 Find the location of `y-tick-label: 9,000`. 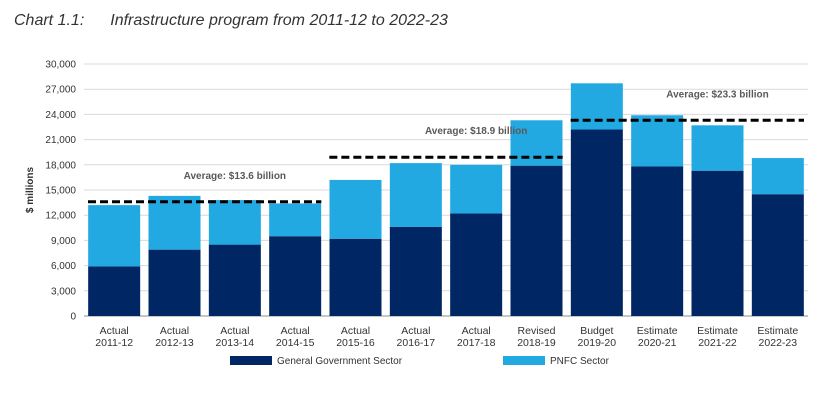

y-tick-label: 9,000 is located at coordinates (63, 241).